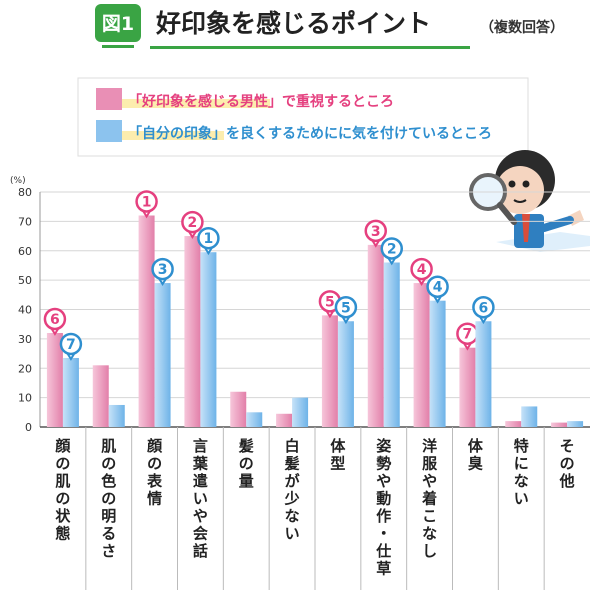 The height and width of the screenshot is (604, 600). I want to click on category-label-char: が, so click(293, 481).